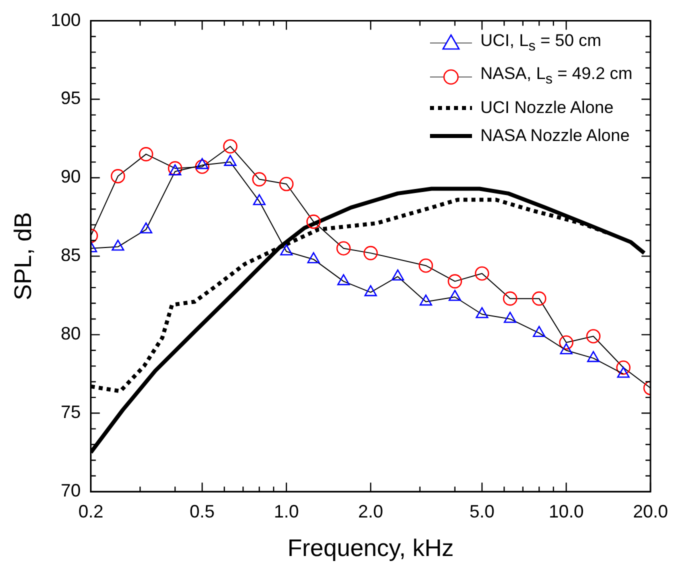 This screenshot has width=678, height=570. Describe the element at coordinates (70, 412) in the screenshot. I see `y-tick-label: 75` at that location.